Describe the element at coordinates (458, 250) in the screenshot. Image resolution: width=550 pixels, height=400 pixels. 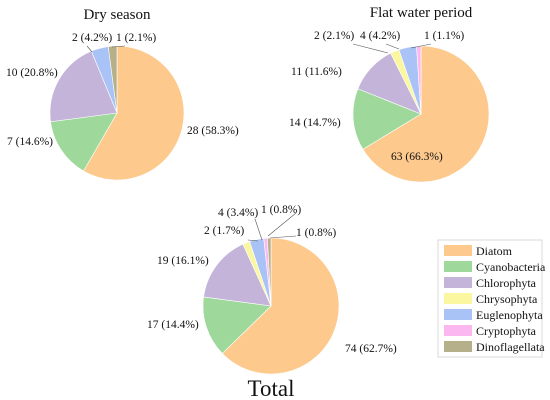
I see `legend-swatch-diatom` at that location.